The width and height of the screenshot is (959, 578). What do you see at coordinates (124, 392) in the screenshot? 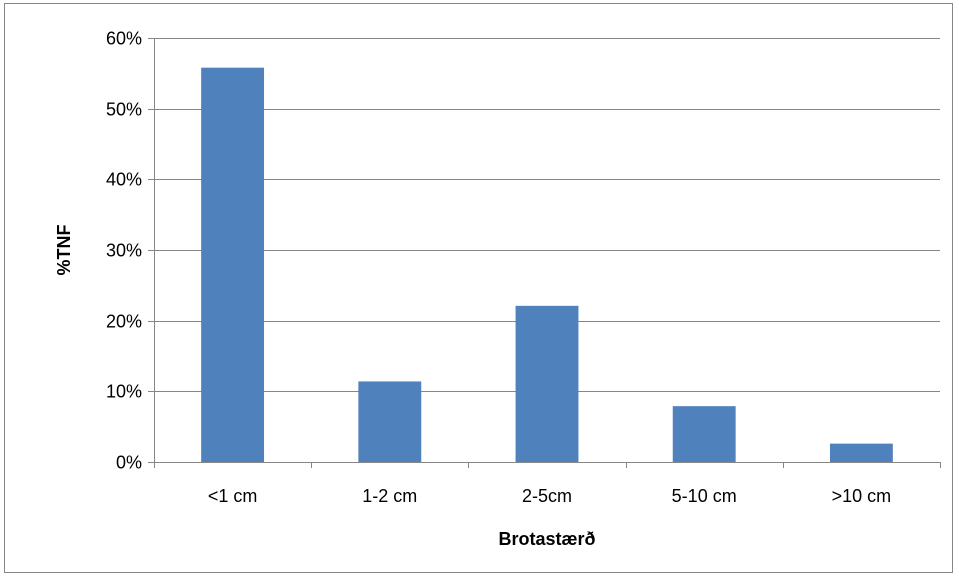
I see `y-tick-label: 10%` at bounding box center [124, 392].